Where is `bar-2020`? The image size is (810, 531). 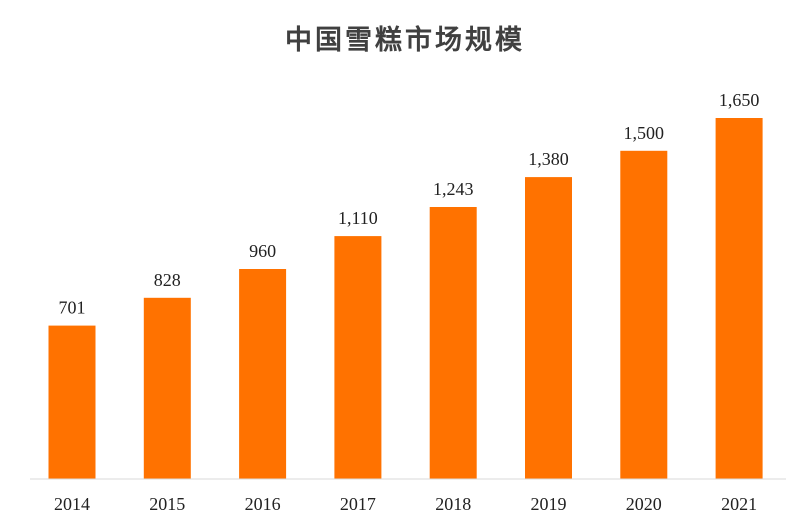
bar-2020 is located at coordinates (644, 315).